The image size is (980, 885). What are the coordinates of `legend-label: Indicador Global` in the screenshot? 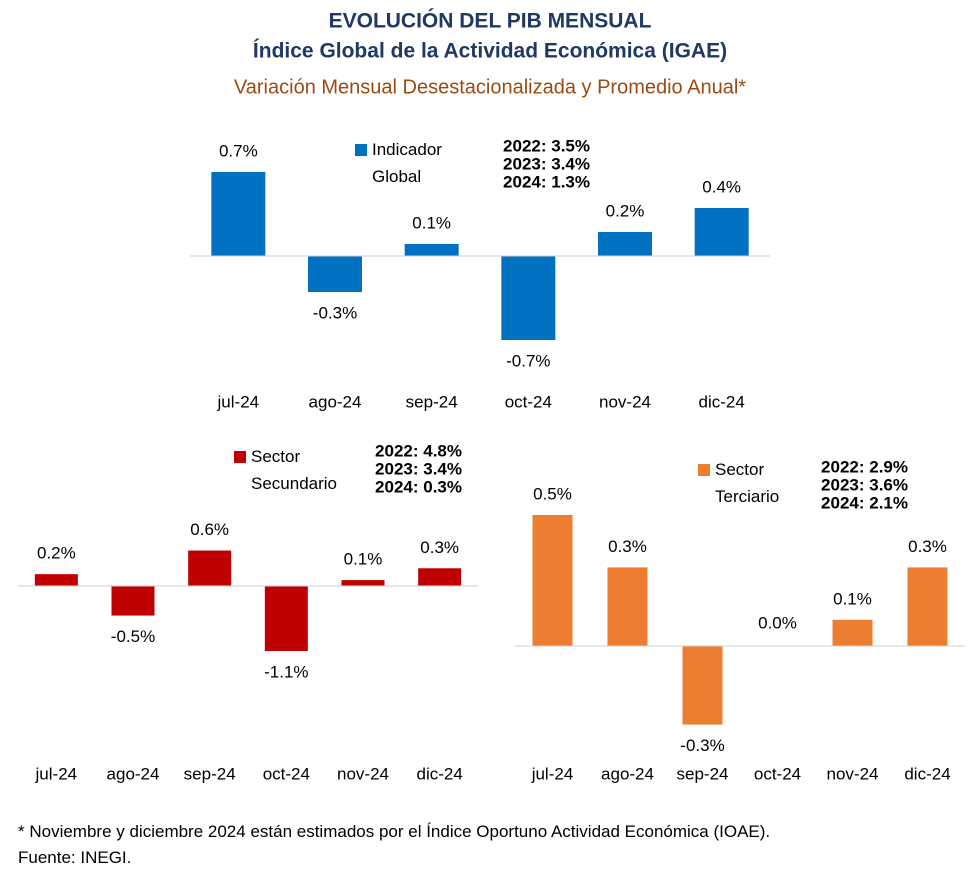 It's located at (407, 163).